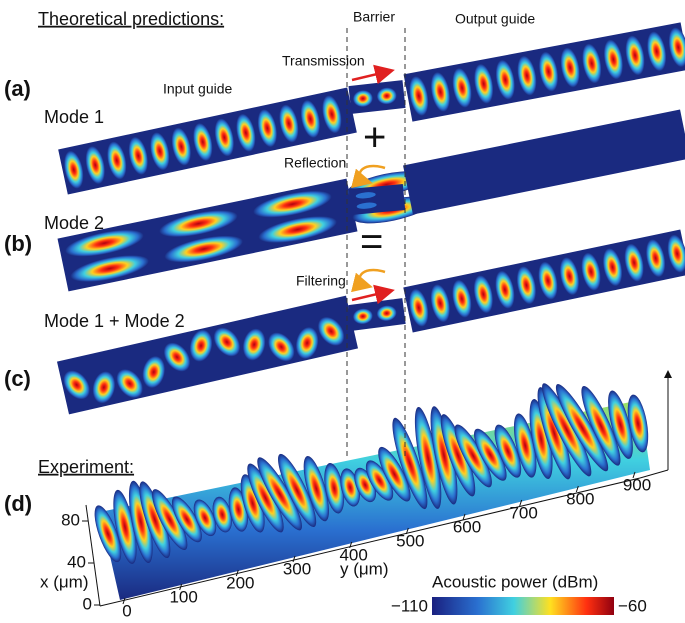  I want to click on x-tick-label: 80, so click(70, 519).